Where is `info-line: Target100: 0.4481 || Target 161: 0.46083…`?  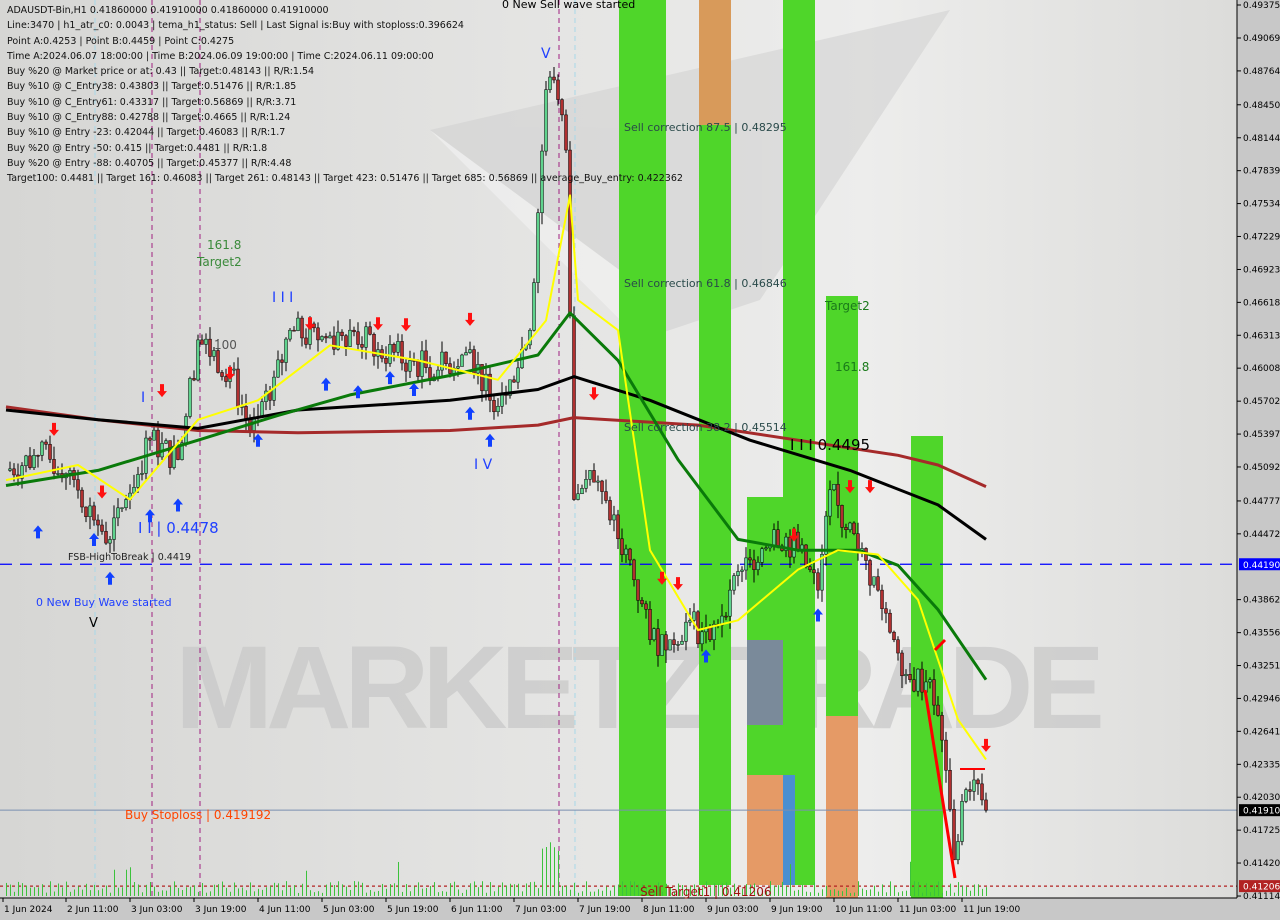 info-line: Target100: 0.4481 || Target 161: 0.46083… is located at coordinates (345, 179).